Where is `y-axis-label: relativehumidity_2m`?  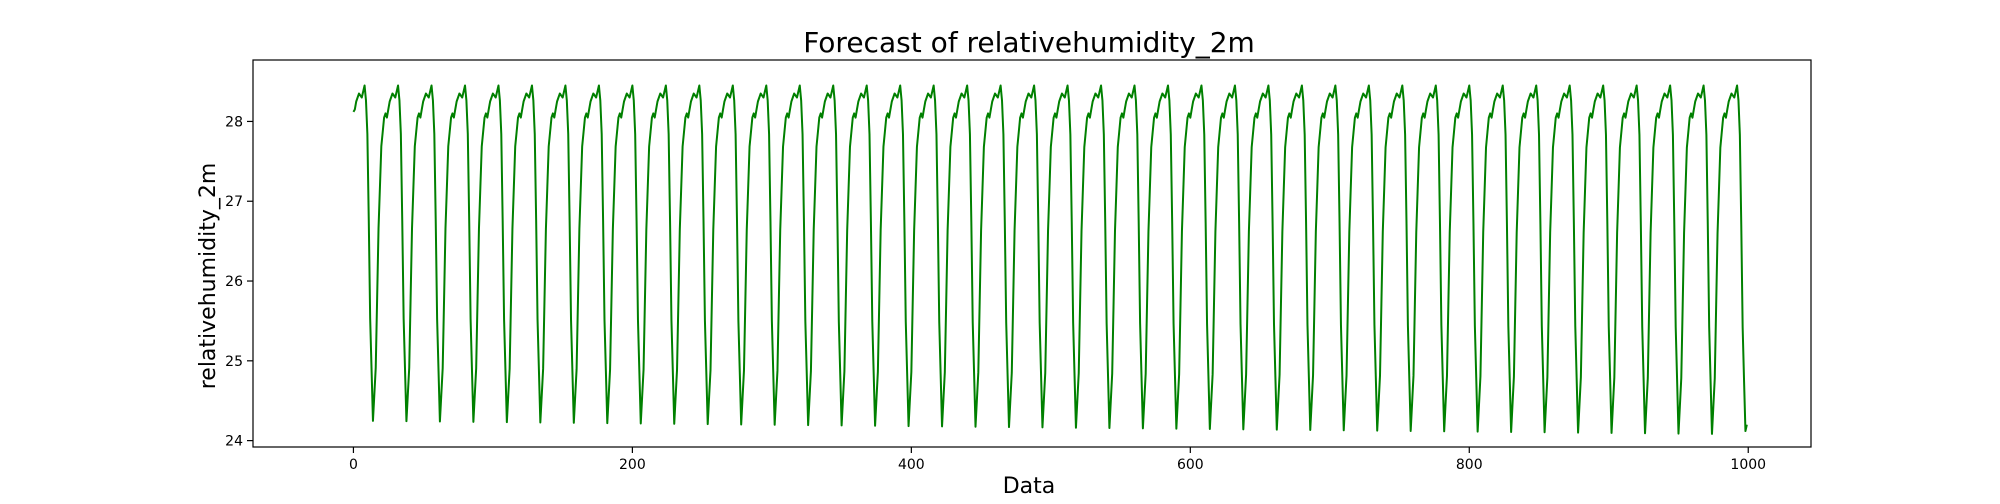
y-axis-label: relativehumidity_2m is located at coordinates (208, 276).